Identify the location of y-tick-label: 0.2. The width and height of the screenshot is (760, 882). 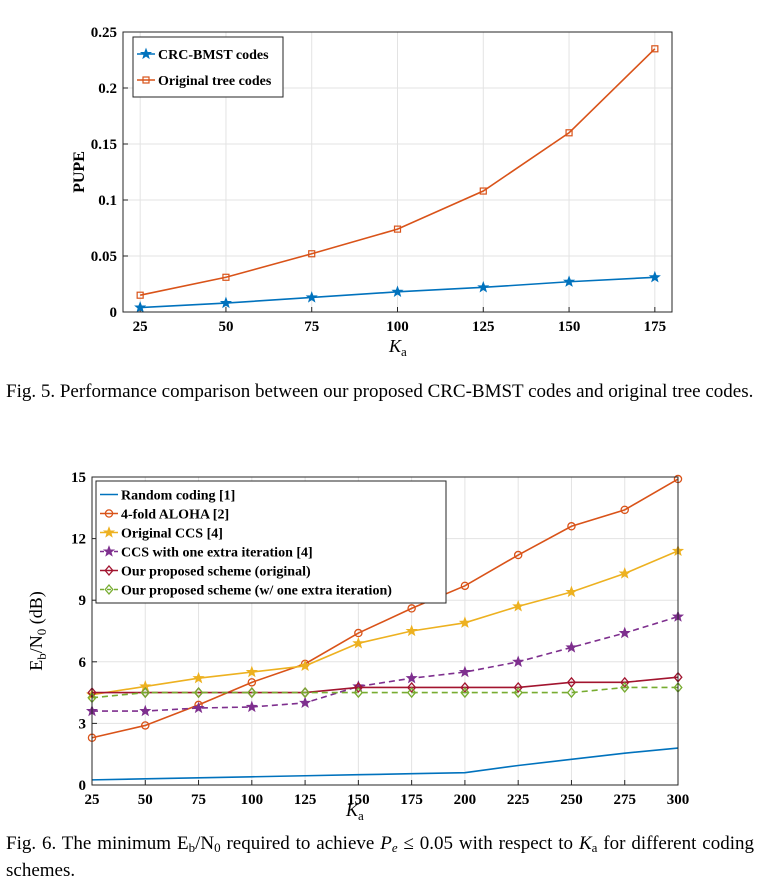
(107, 89).